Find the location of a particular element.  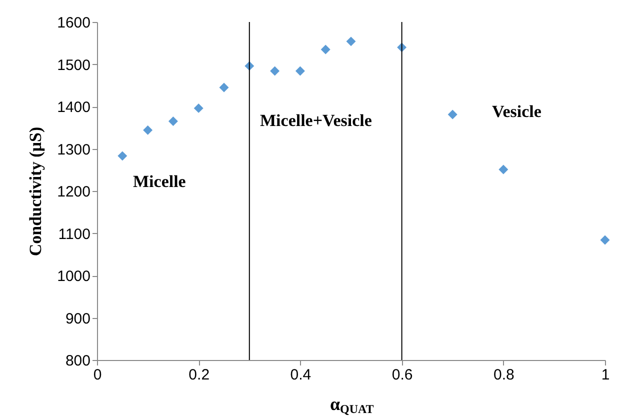

y-tick-label: 1100 is located at coordinates (74, 234).